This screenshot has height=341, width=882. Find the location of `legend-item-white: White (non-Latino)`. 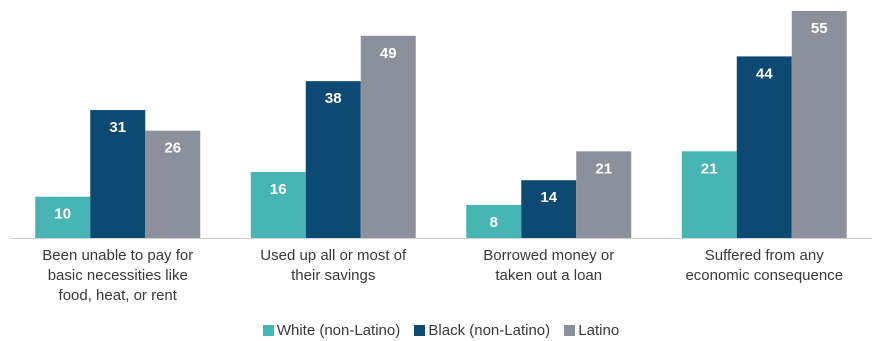

legend-item-white: White (non-Latino) is located at coordinates (331, 330).